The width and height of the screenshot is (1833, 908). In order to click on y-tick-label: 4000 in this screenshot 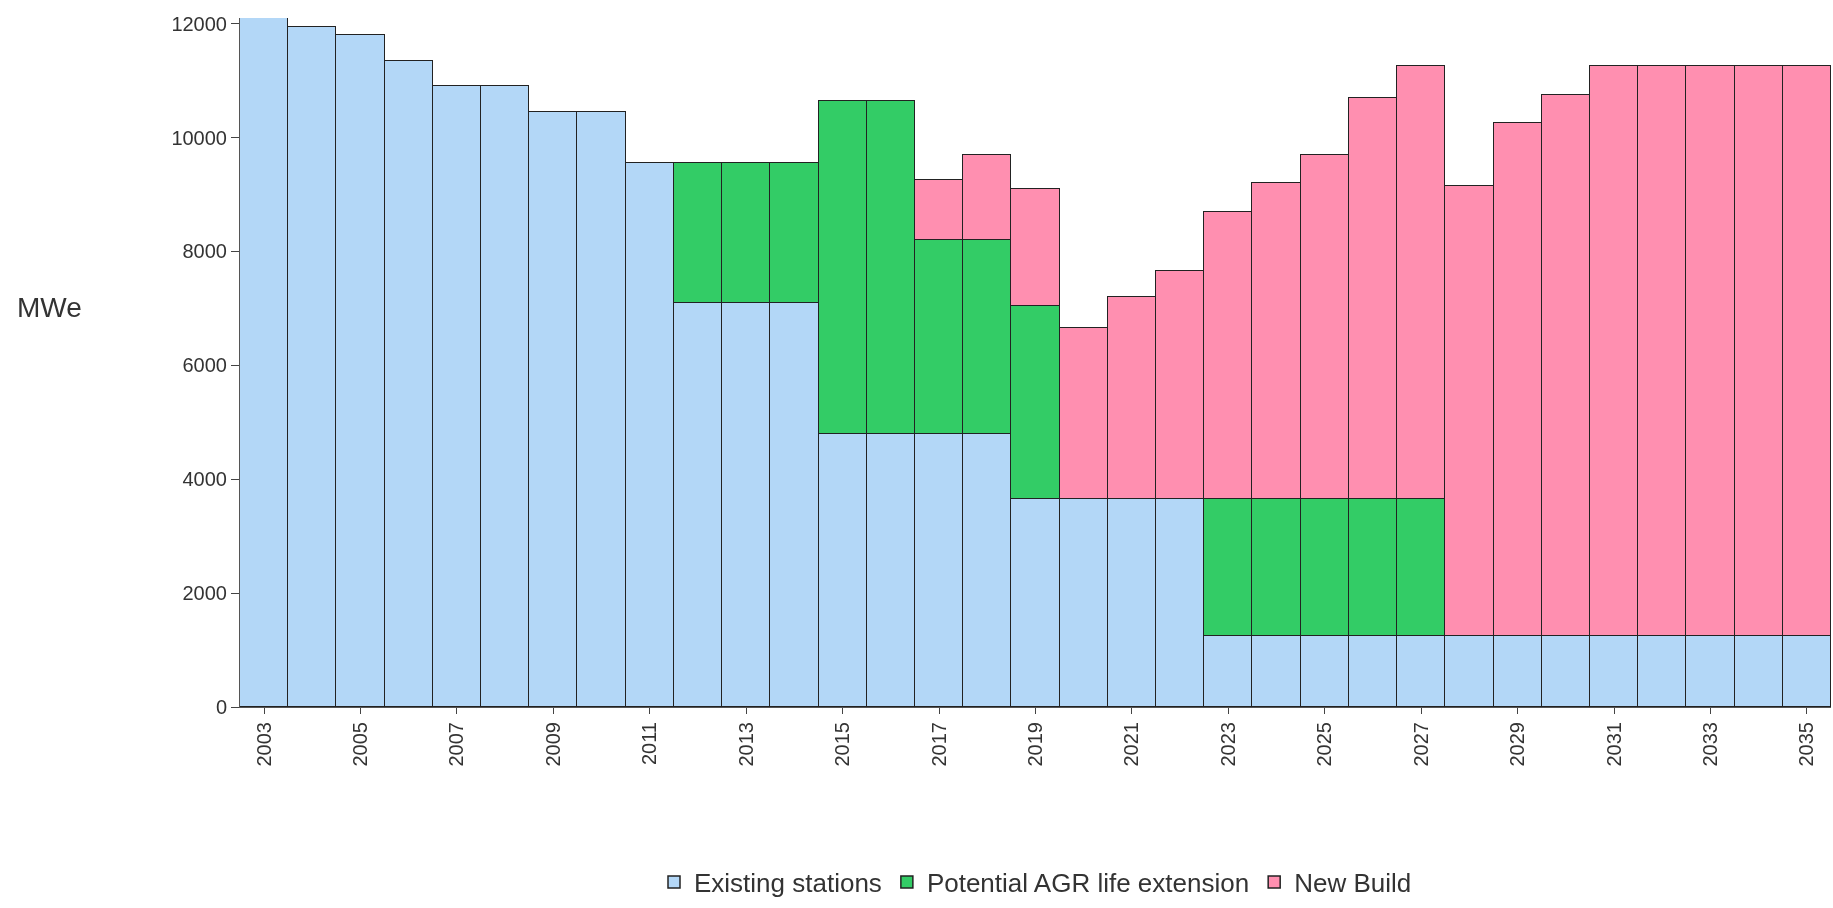, I will do `click(204, 479)`.